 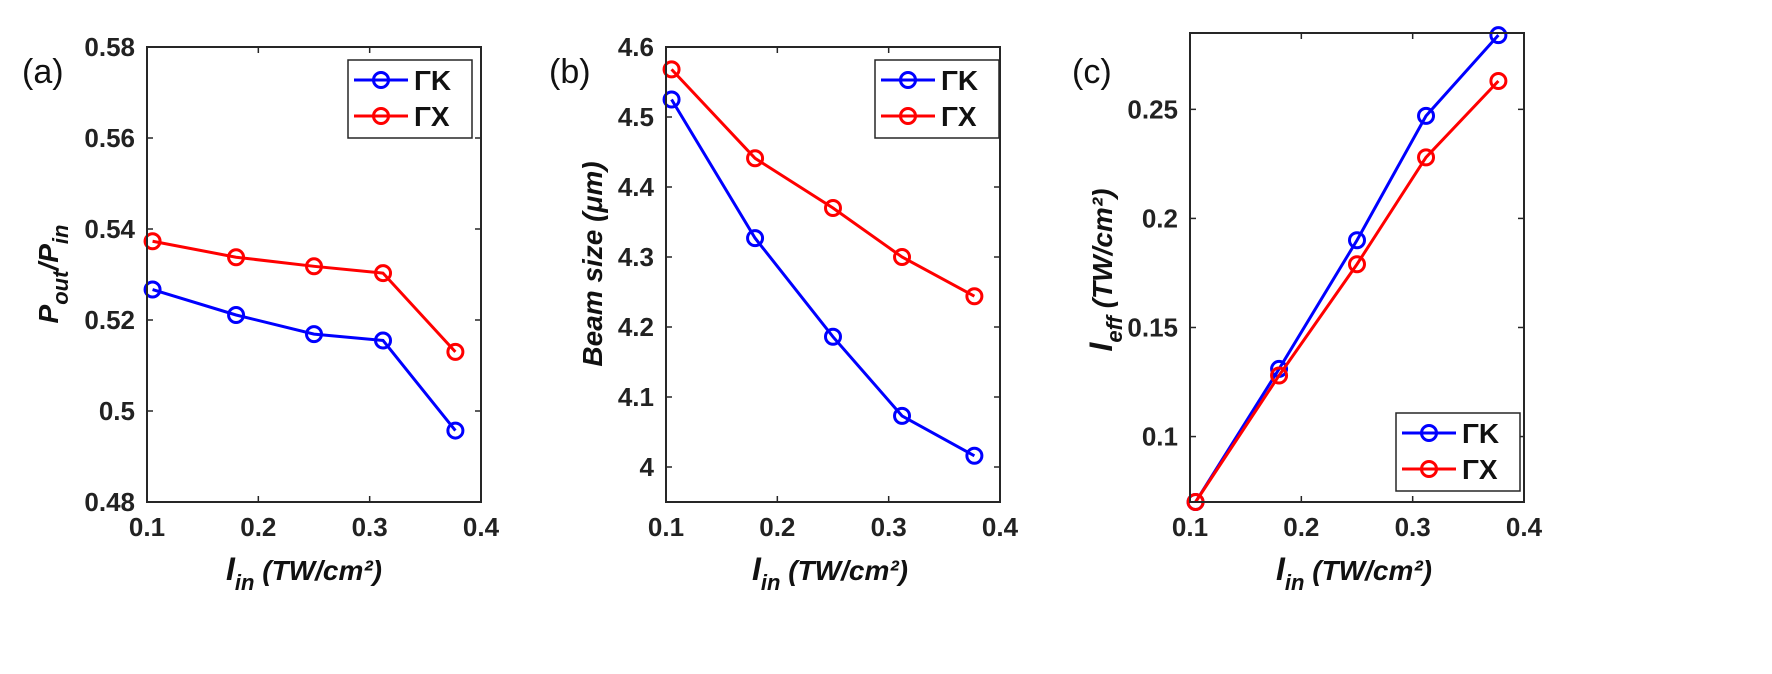 I want to click on panel-a-legend-gk-marker, so click(x=381, y=80).